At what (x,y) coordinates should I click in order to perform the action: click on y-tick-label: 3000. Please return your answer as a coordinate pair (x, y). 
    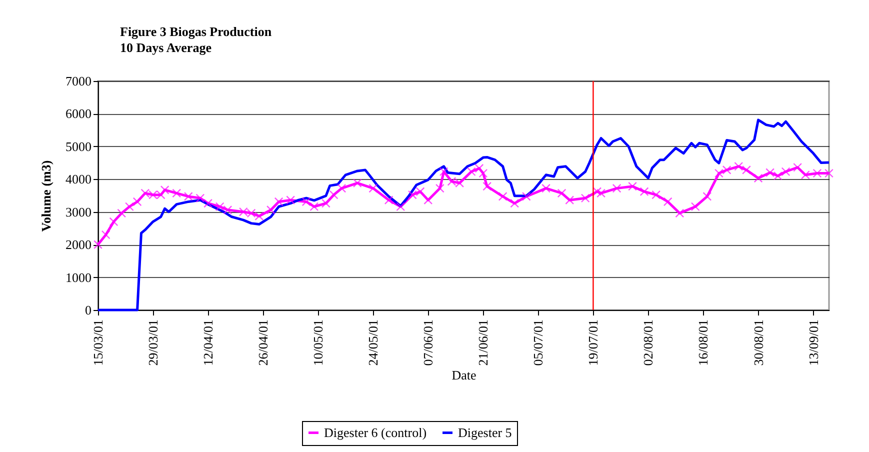
    Looking at the image, I should click on (79, 212).